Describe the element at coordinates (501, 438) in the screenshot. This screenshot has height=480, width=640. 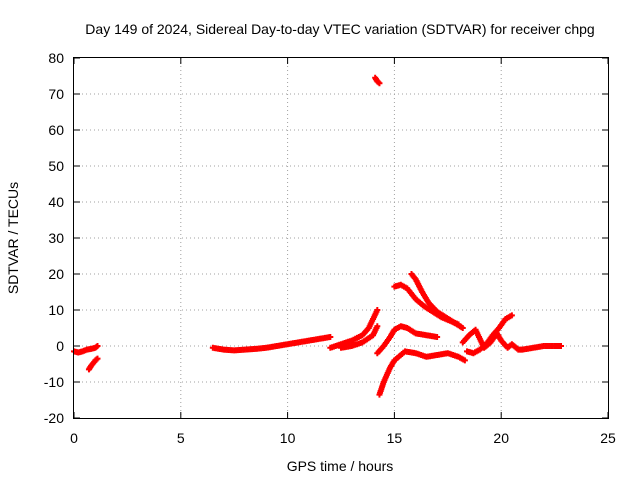
I see `x-tick-label: 20` at that location.